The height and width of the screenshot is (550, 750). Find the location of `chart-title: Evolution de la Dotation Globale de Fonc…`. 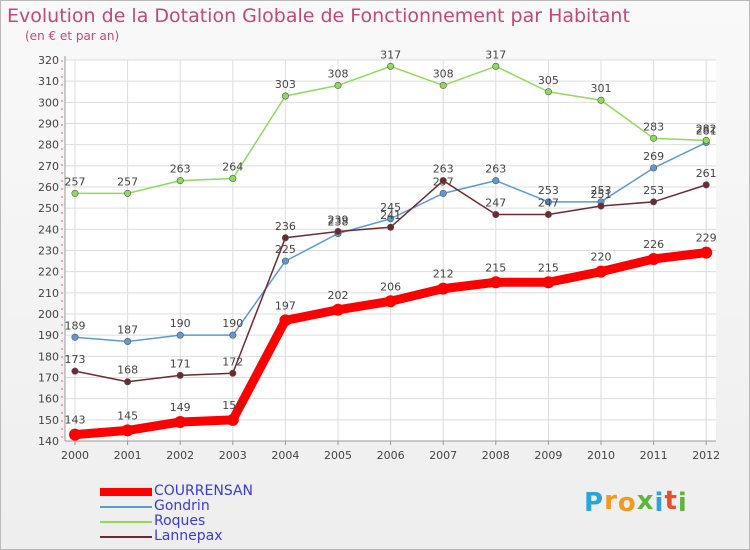

chart-title: Evolution de la Dotation Globale de Fonc… is located at coordinates (318, 16).